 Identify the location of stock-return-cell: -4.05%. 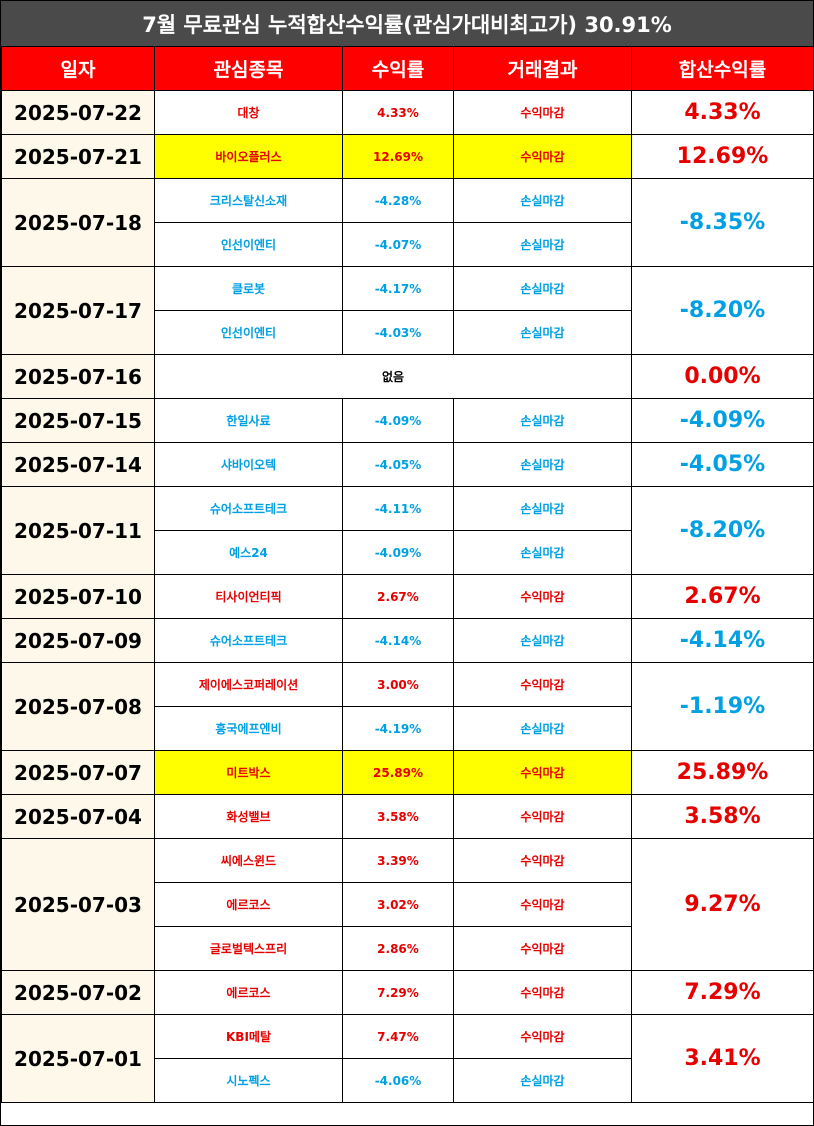
(398, 464).